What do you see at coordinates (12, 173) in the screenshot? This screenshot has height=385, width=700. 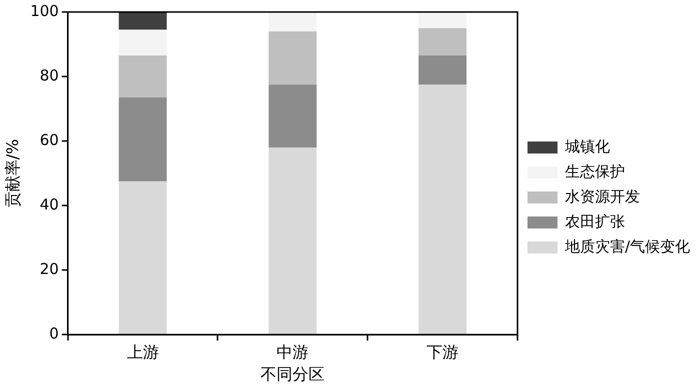 I see `y-axis-title: 贡献率/%` at bounding box center [12, 173].